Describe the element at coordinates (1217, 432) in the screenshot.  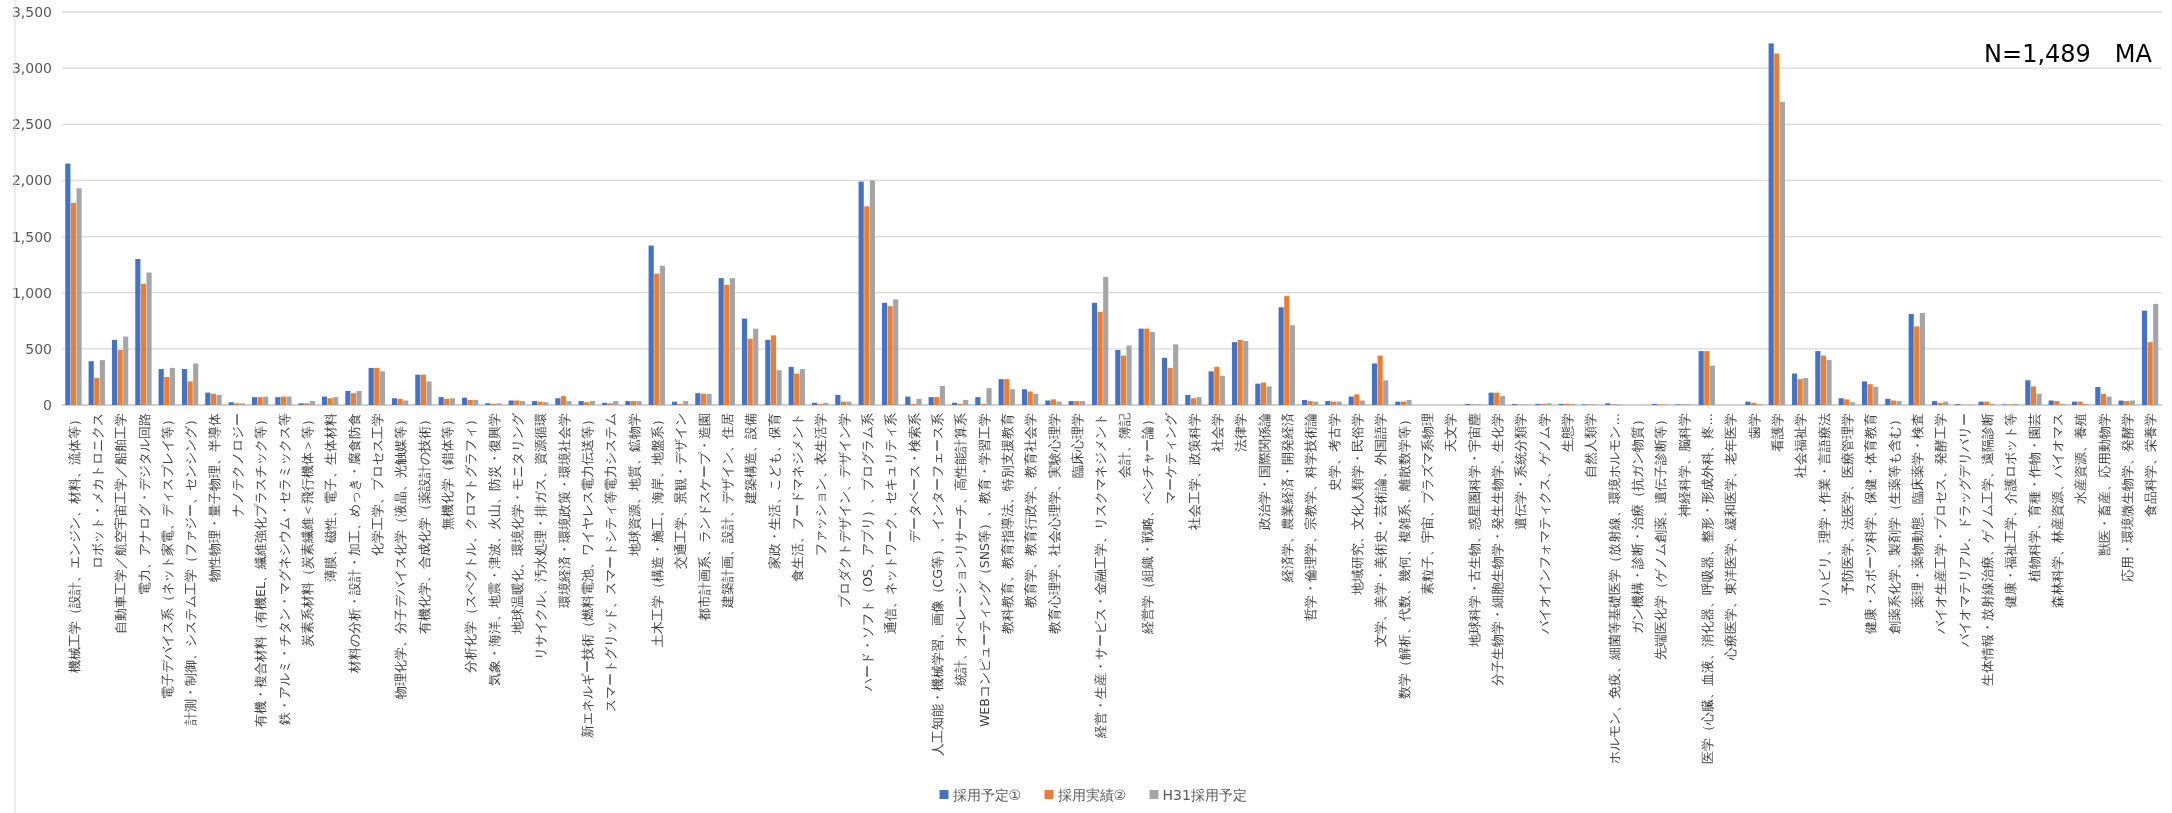
I see `x-tick-label: 社会学` at that location.